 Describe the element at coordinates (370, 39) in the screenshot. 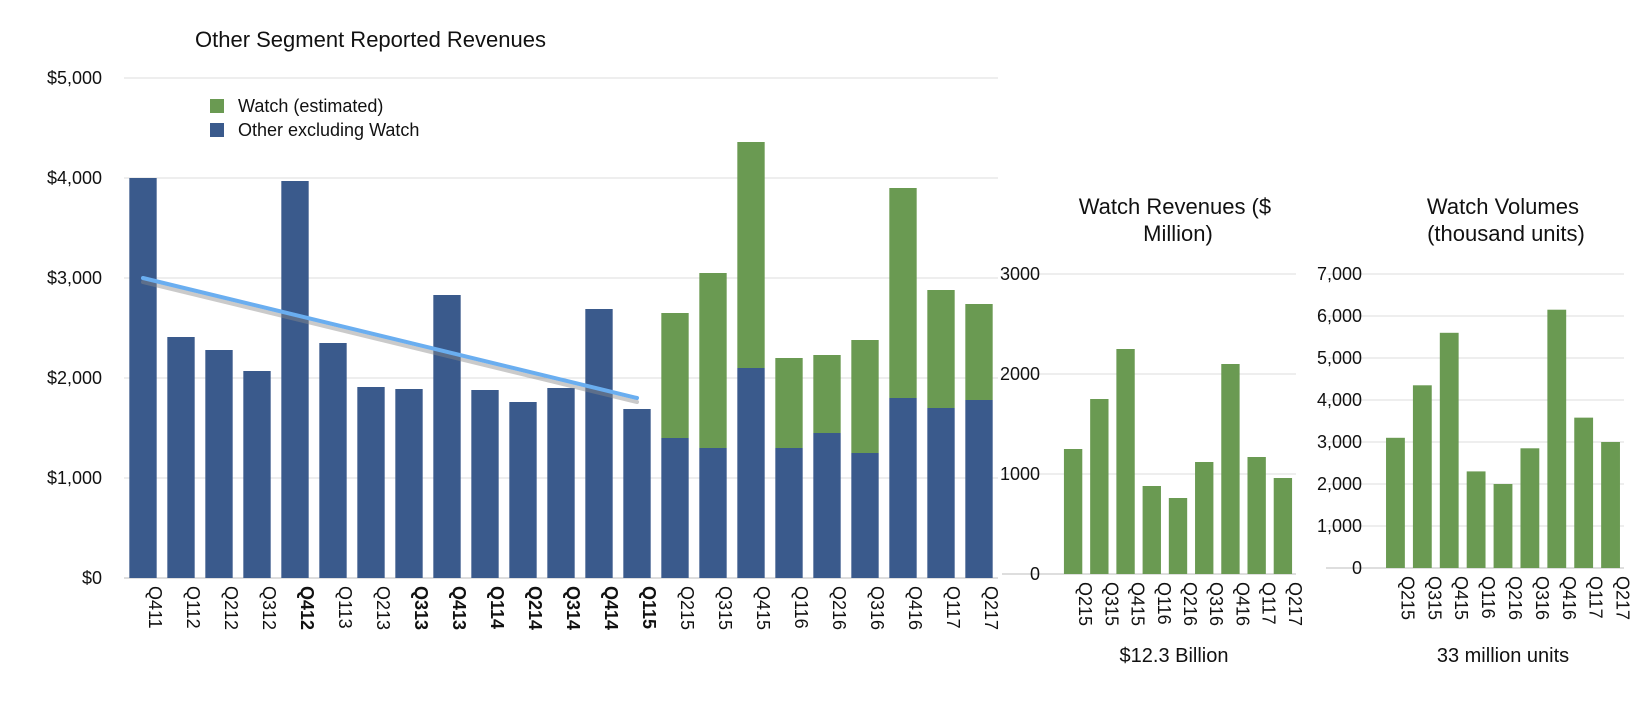

I see `c1-title: Other Segment Reported Revenues` at that location.